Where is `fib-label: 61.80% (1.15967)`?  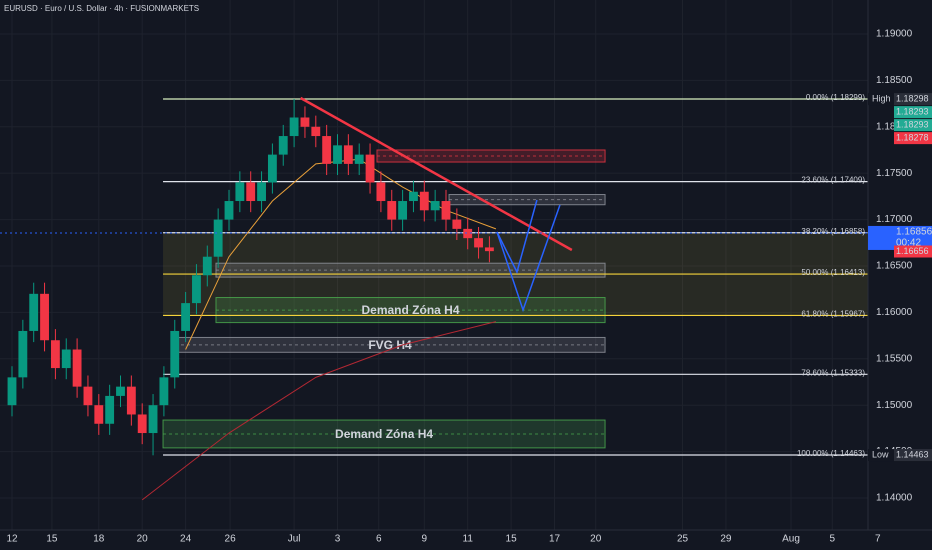 fib-label: 61.80% (1.15967) is located at coordinates (833, 314).